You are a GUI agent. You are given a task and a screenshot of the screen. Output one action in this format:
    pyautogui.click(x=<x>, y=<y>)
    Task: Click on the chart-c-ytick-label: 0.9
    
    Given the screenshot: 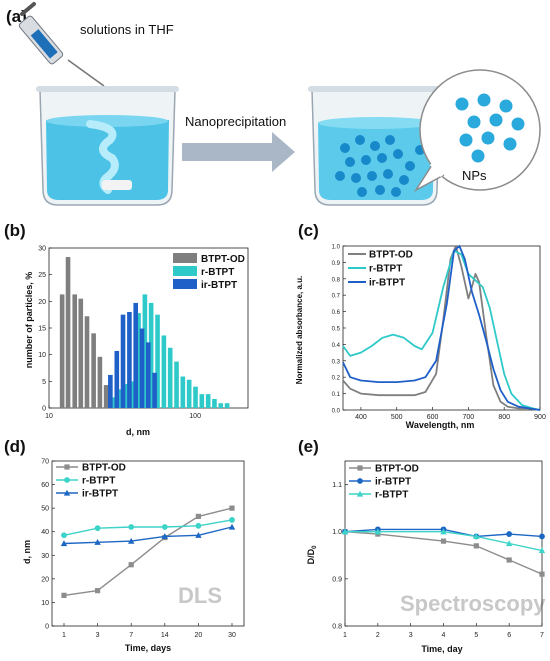 What is the action you would take?
    pyautogui.click(x=336, y=264)
    